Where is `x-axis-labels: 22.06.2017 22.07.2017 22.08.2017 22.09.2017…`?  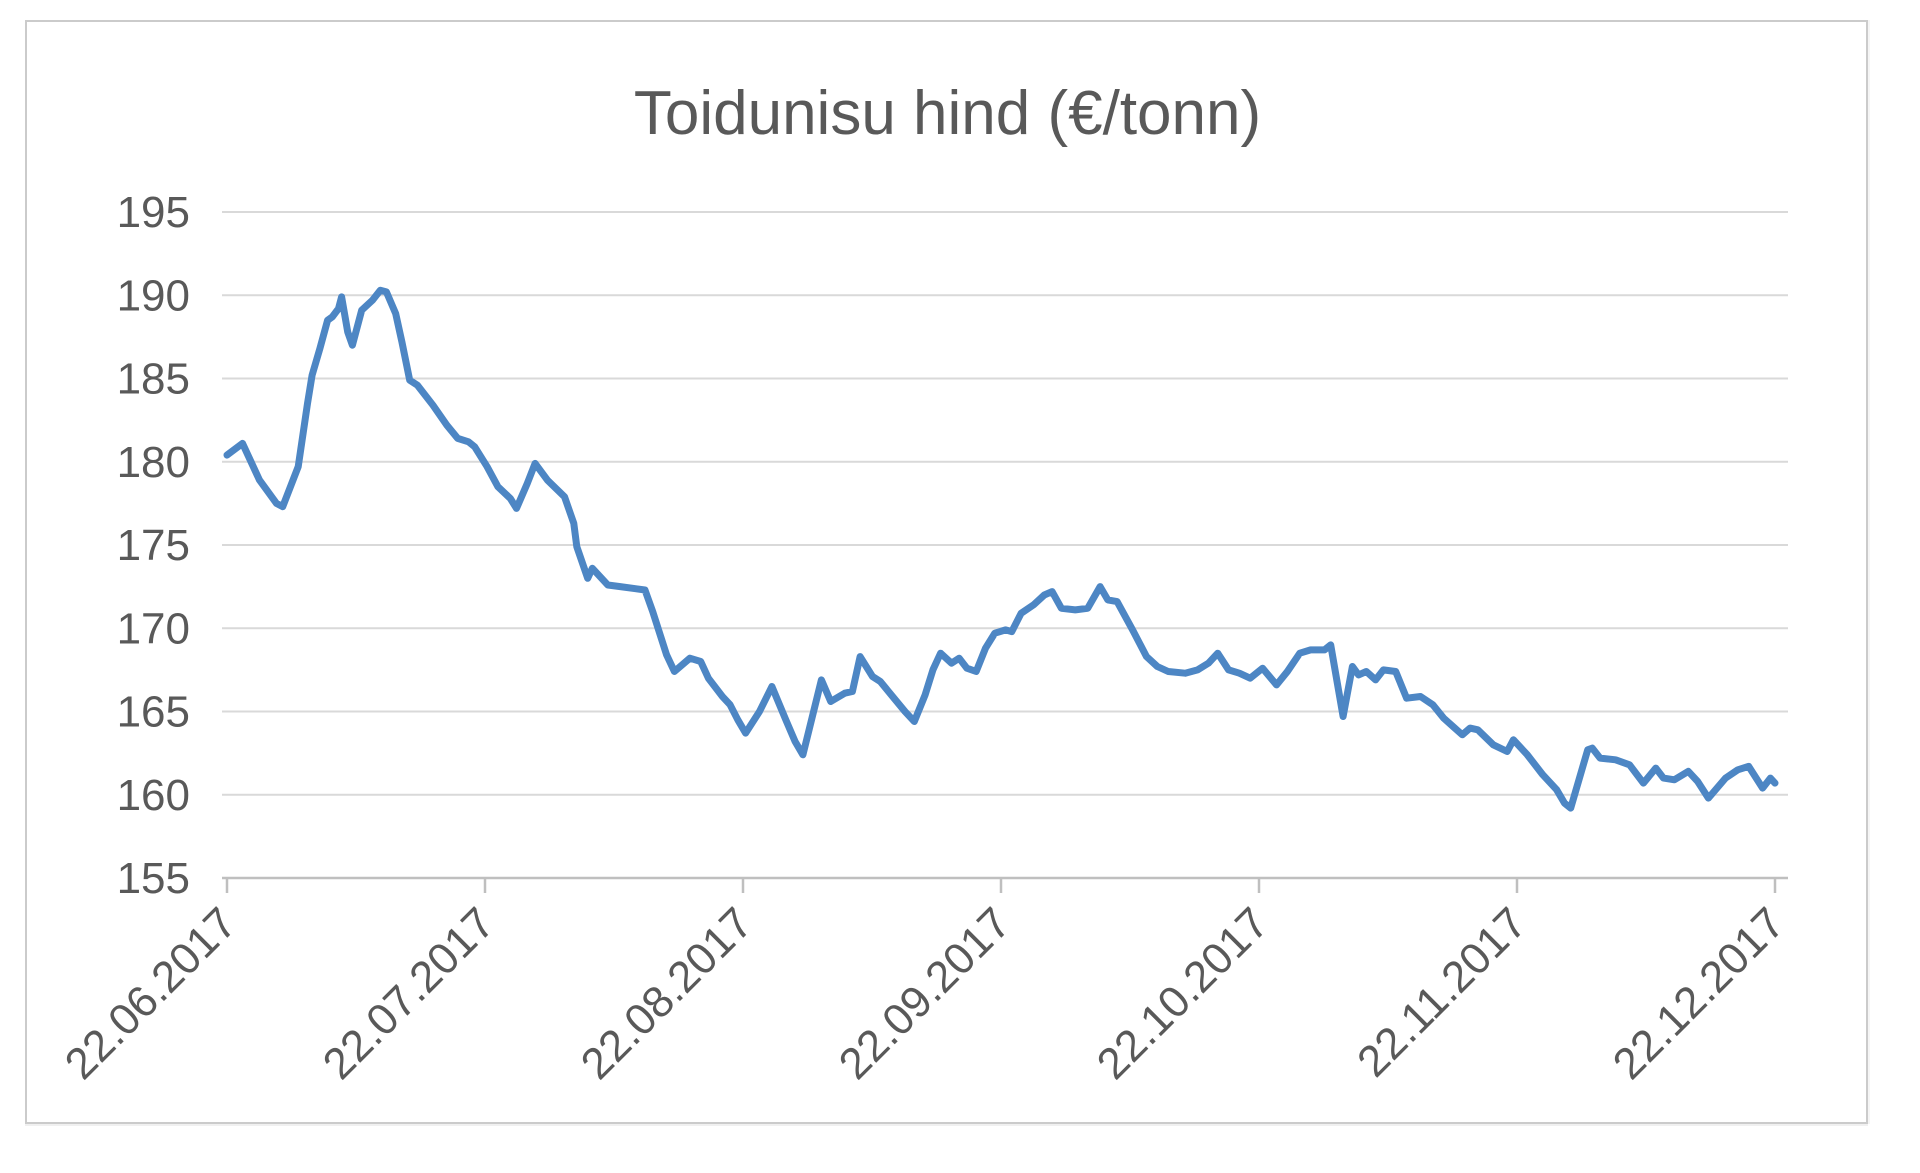 x-axis-labels: 22.06.2017 22.07.2017 22.08.2017 22.09.2017… is located at coordinates (925, 993).